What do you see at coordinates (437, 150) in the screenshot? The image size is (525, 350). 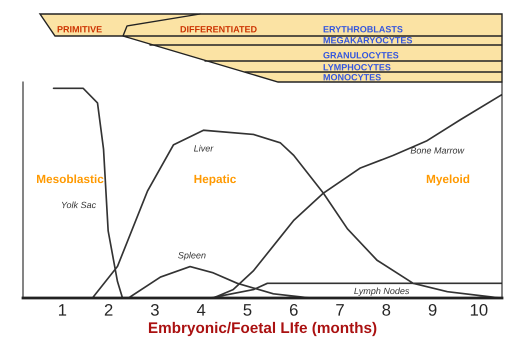 I see `series-label: Bone Marrow` at bounding box center [437, 150].